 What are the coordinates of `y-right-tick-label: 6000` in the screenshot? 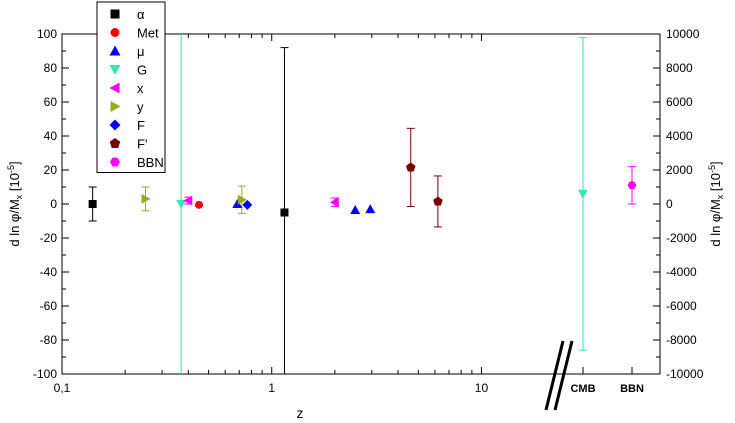 It's located at (679, 102).